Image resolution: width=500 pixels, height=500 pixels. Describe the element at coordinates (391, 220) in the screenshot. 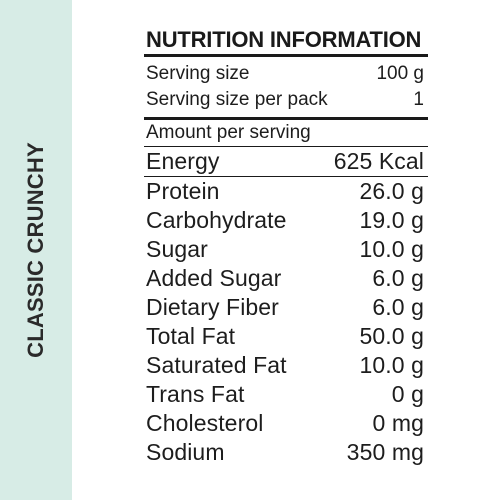

I see `nutrient-value: 19.0 g` at that location.